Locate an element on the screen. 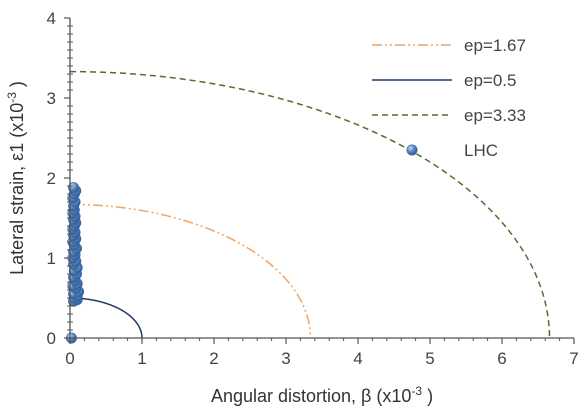  legend-label: ep=0.5 is located at coordinates (490, 80).